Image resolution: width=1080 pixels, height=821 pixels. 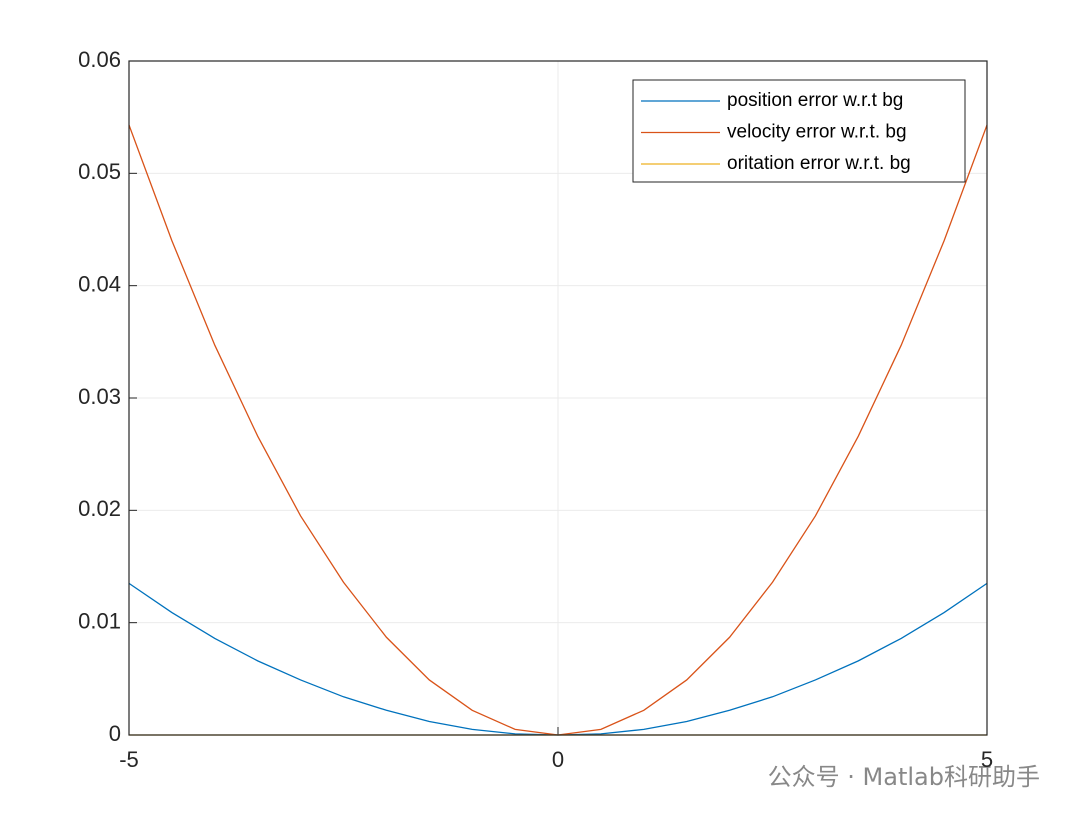 I want to click on legend-box, so click(x=799, y=131).